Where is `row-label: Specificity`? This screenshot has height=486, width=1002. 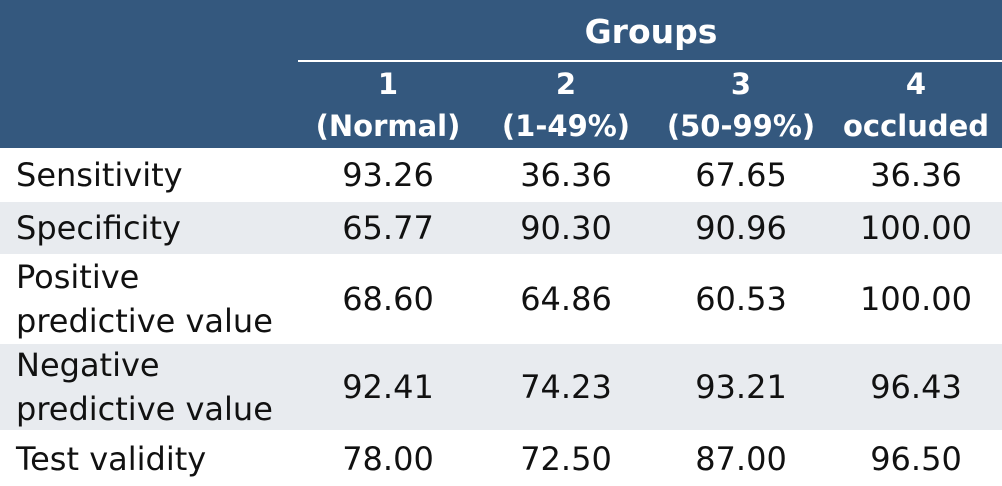
row-label: Specificity is located at coordinates (98, 228).